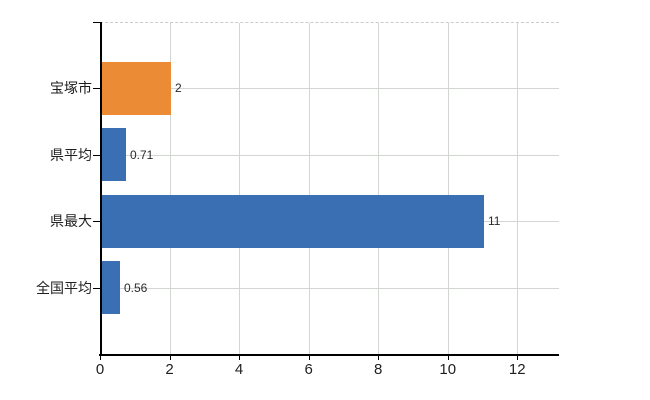  I want to click on bar-value-label: 0.56, so click(136, 287).